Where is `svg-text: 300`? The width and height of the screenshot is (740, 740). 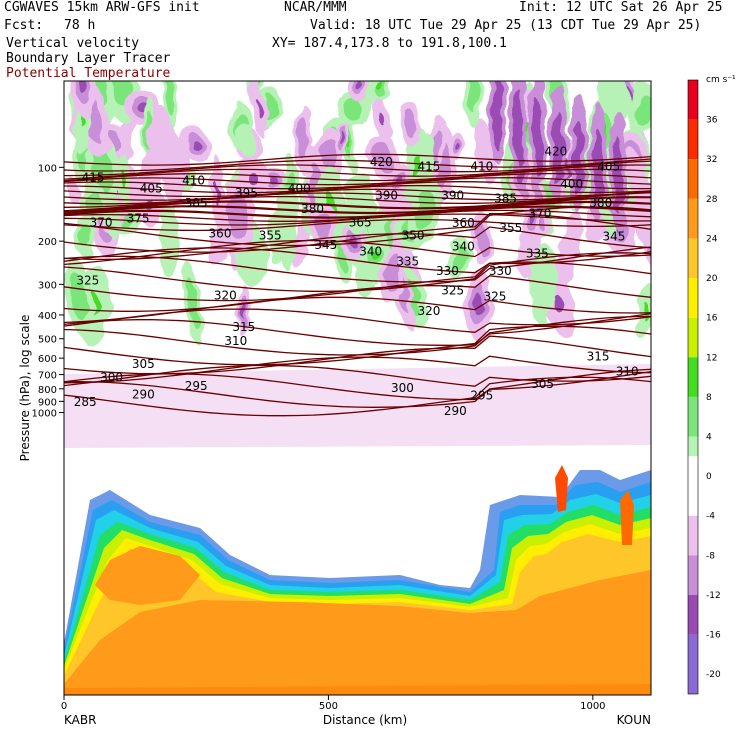 svg-text: 300 is located at coordinates (402, 388).